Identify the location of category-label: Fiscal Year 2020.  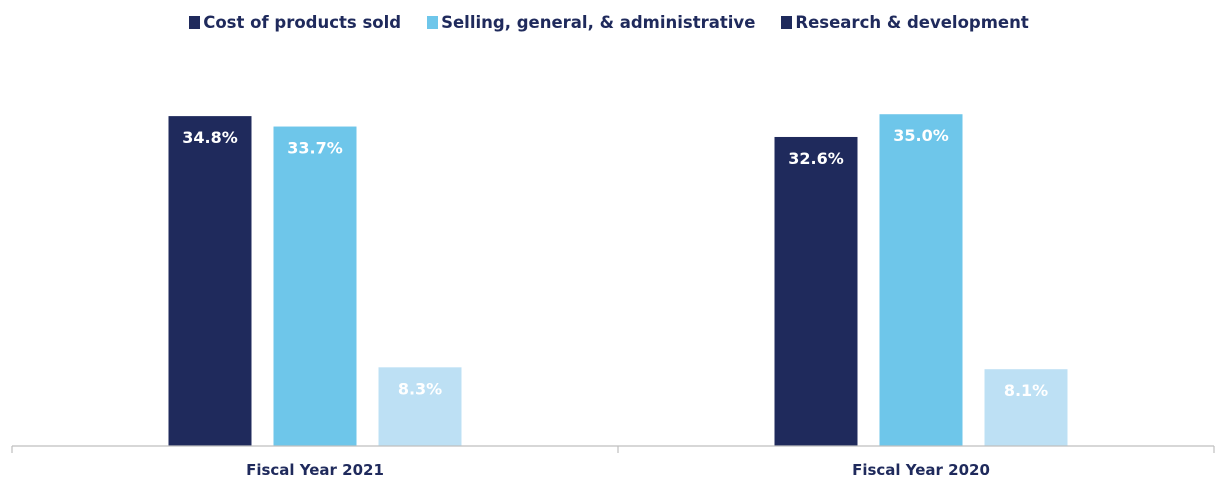
(921, 469).